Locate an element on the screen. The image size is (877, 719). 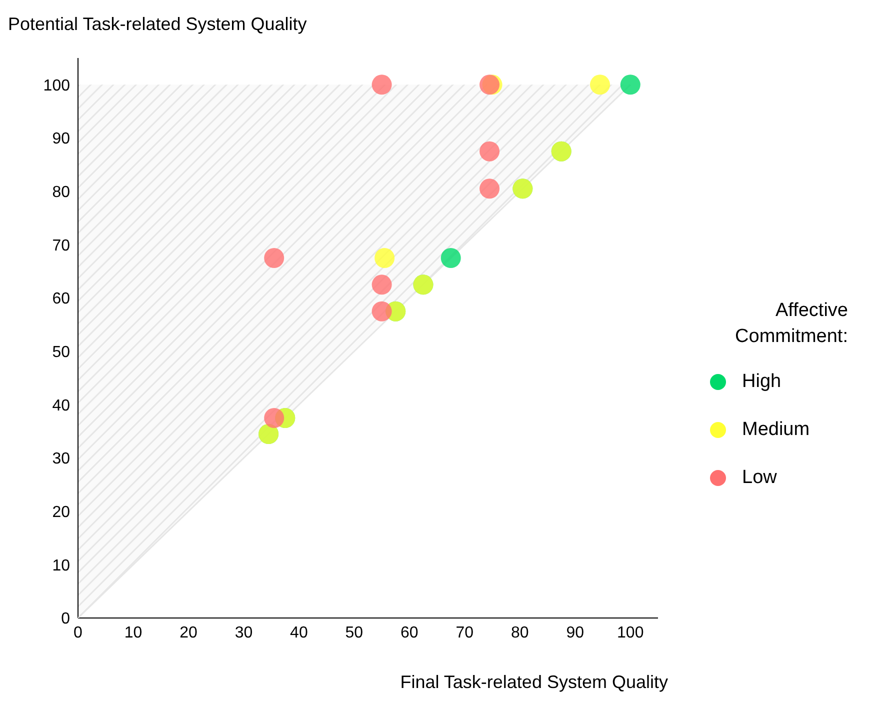
x-tick-label: 30 is located at coordinates (243, 633).